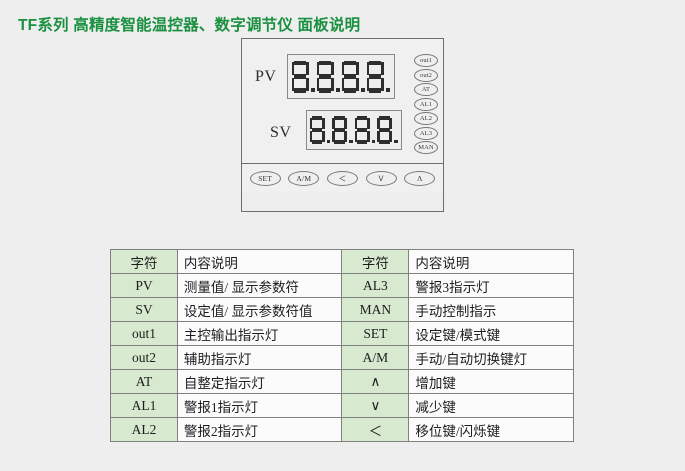 Image resolution: width=685 pixels, height=471 pixels. Describe the element at coordinates (426, 75) in the screenshot. I see `indicator-lamp-out2: out2` at that location.